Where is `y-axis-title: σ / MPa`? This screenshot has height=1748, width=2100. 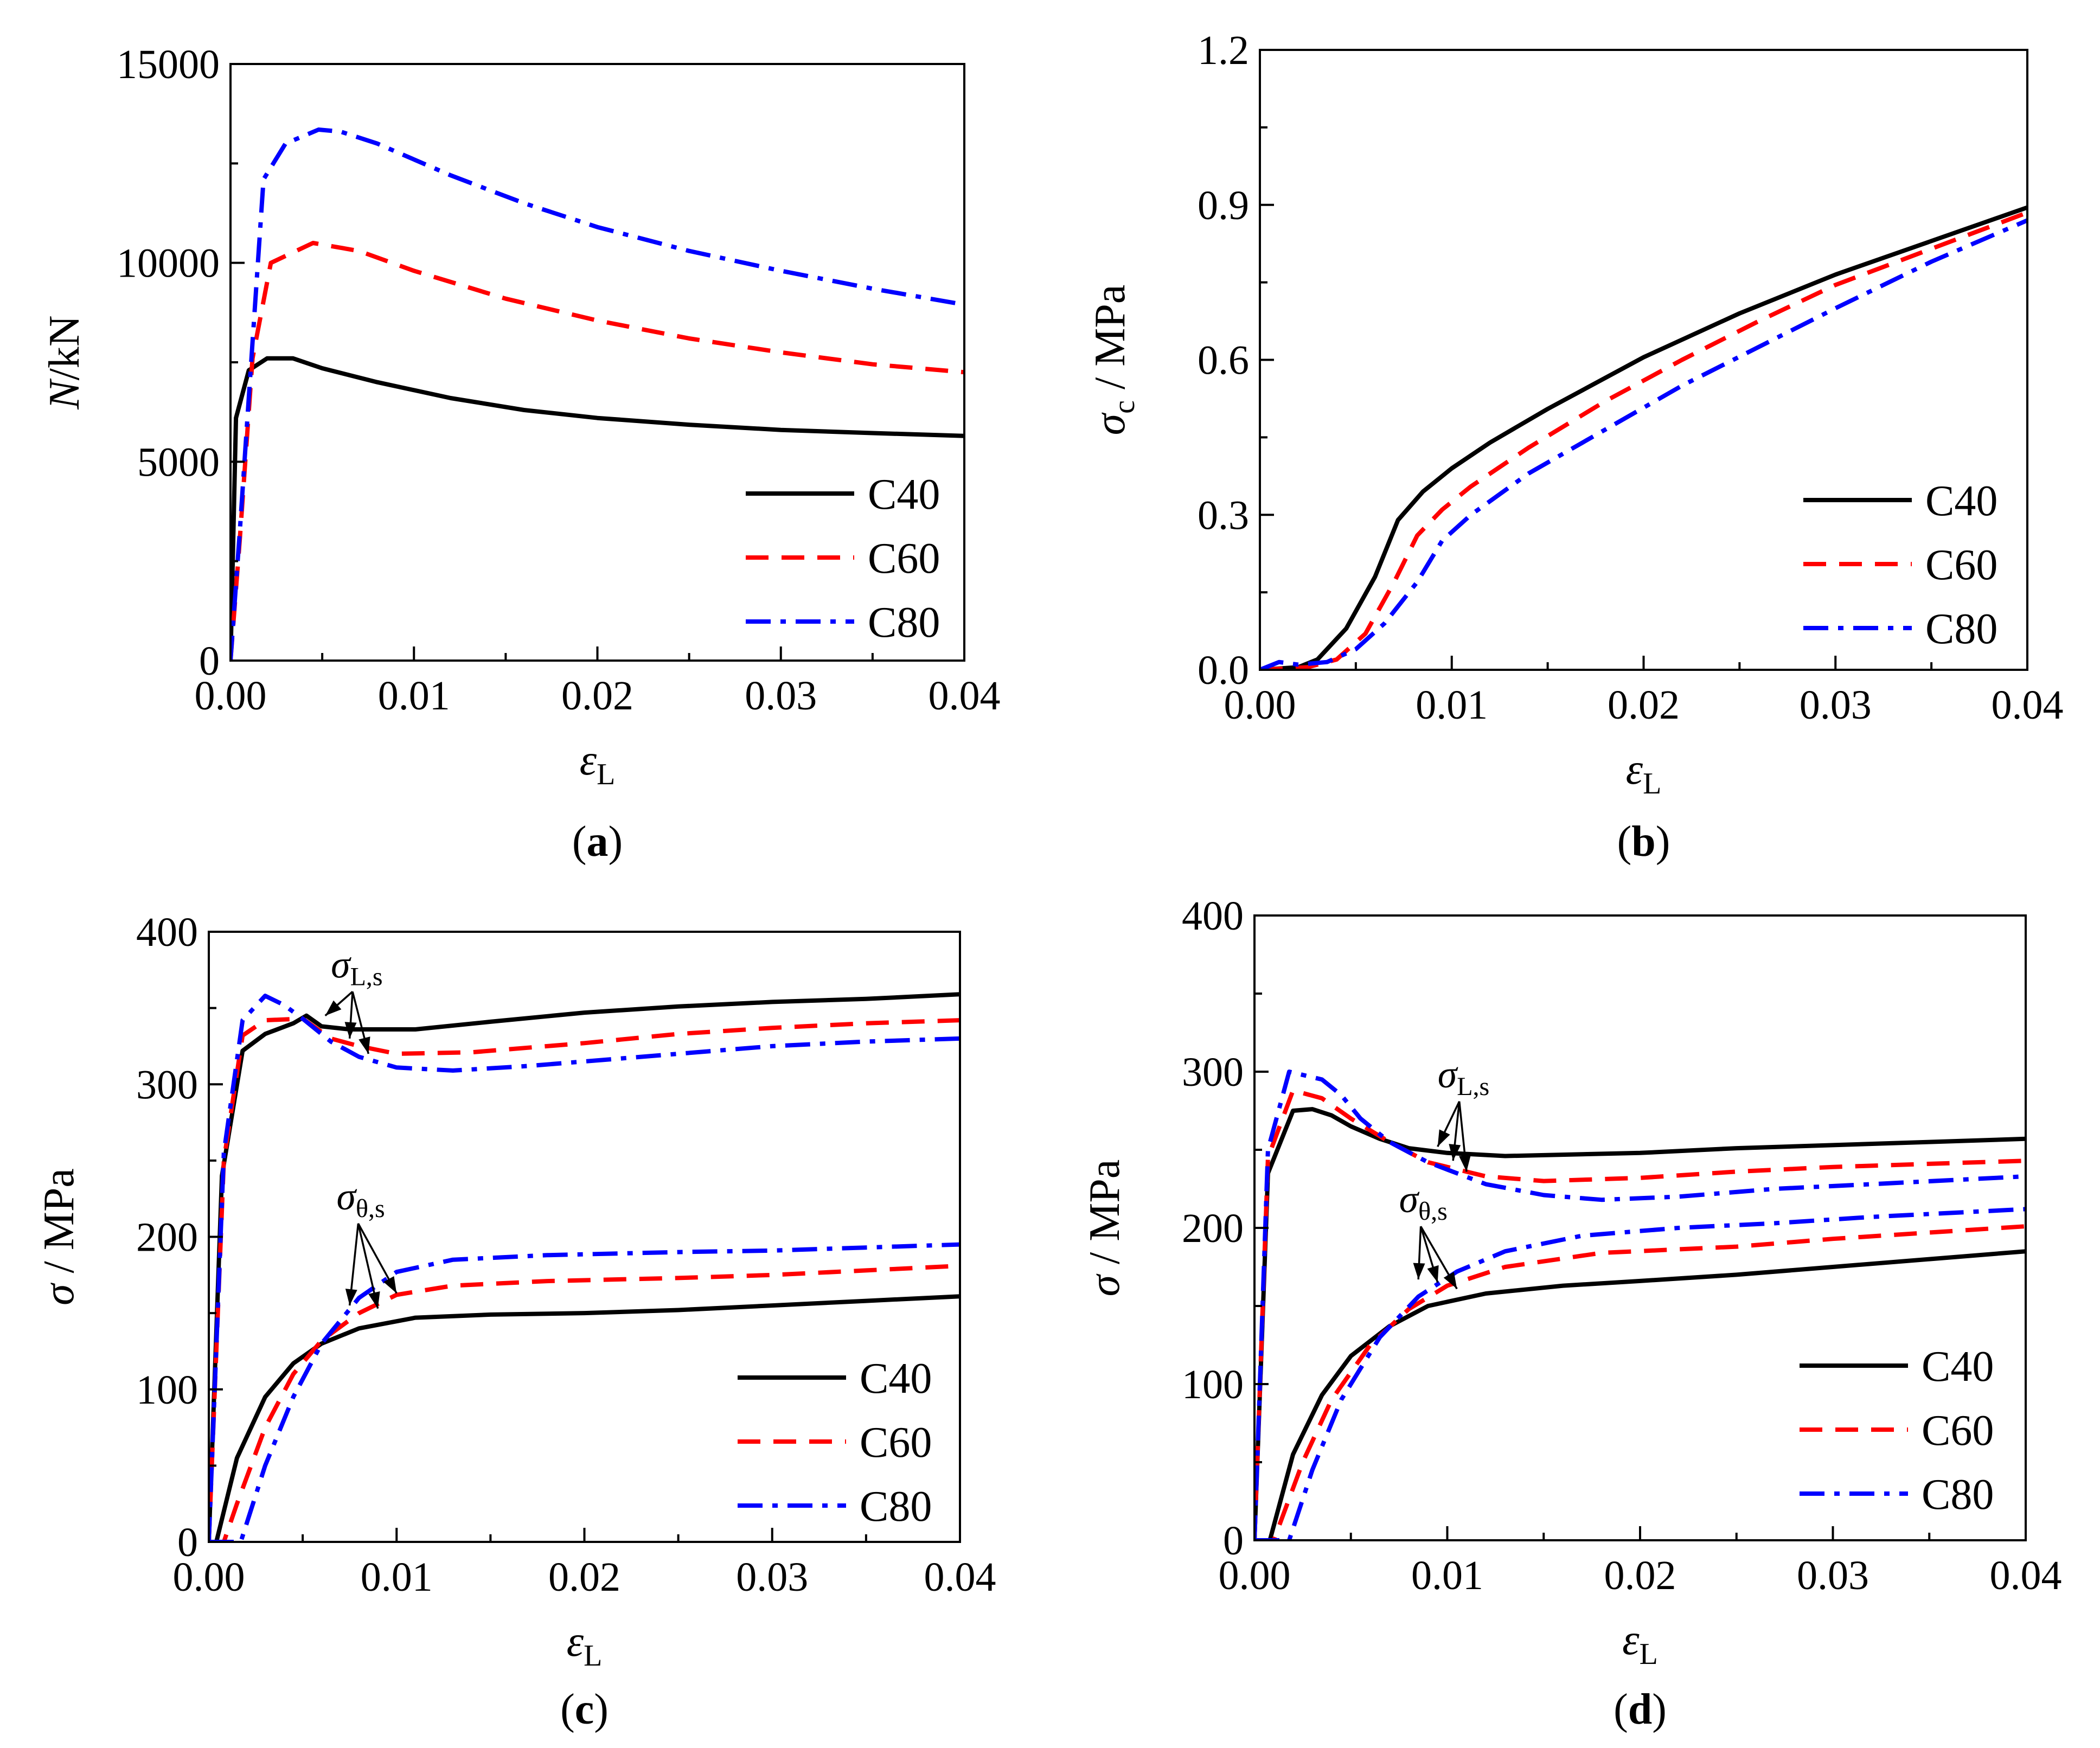 y-axis-title: σ / MPa is located at coordinates (1105, 1228).